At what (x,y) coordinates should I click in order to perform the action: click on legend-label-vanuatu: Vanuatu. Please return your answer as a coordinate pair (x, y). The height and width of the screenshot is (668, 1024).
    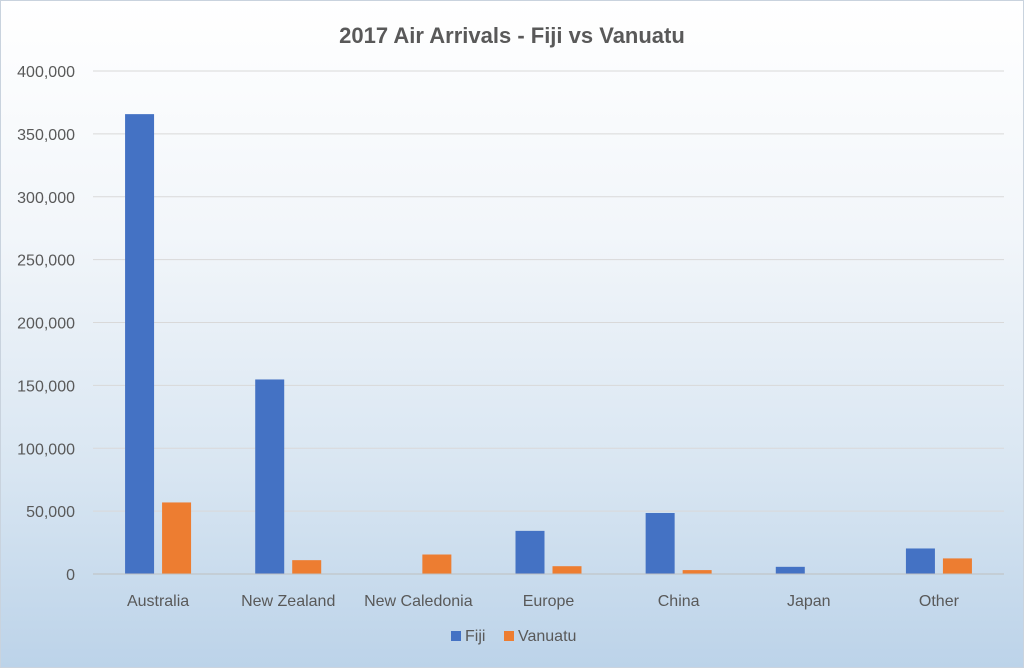
    Looking at the image, I should click on (547, 636).